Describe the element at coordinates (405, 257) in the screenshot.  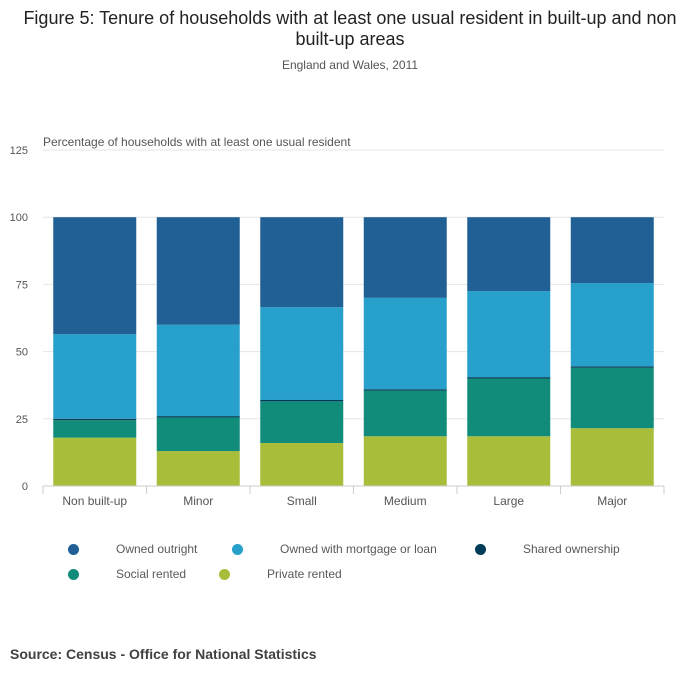
I see `bar-owned-outright-medium` at that location.